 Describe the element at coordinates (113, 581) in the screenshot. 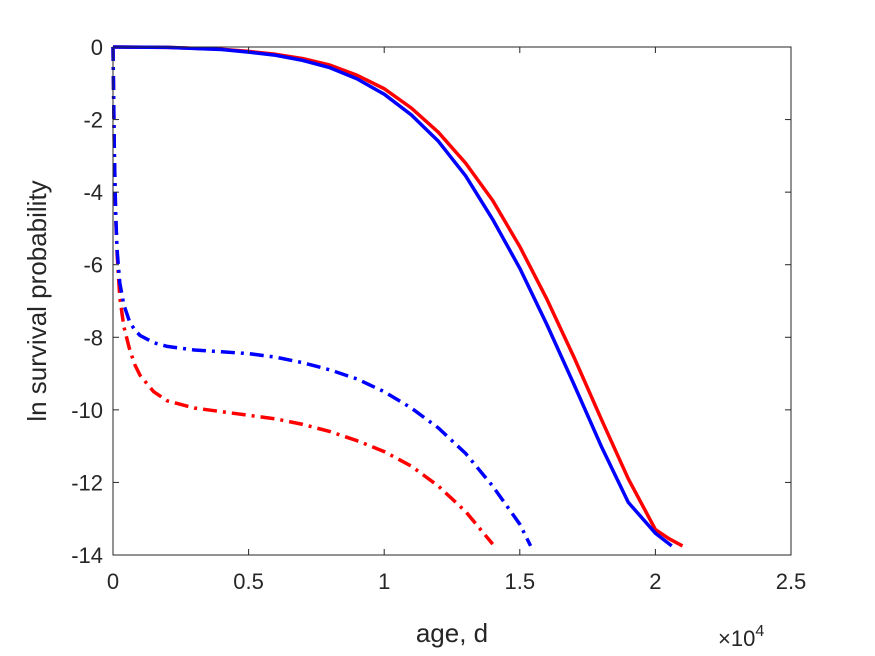

I see `x-tick-label: 0` at that location.